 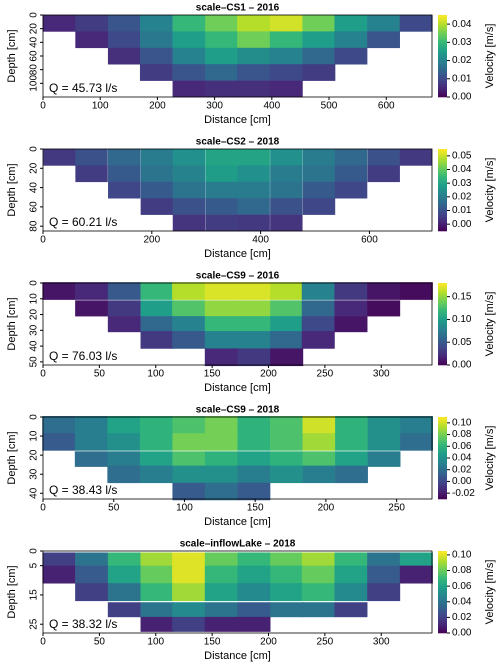 What do you see at coordinates (155, 374) in the screenshot?
I see `x-tick-label: 100` at bounding box center [155, 374].